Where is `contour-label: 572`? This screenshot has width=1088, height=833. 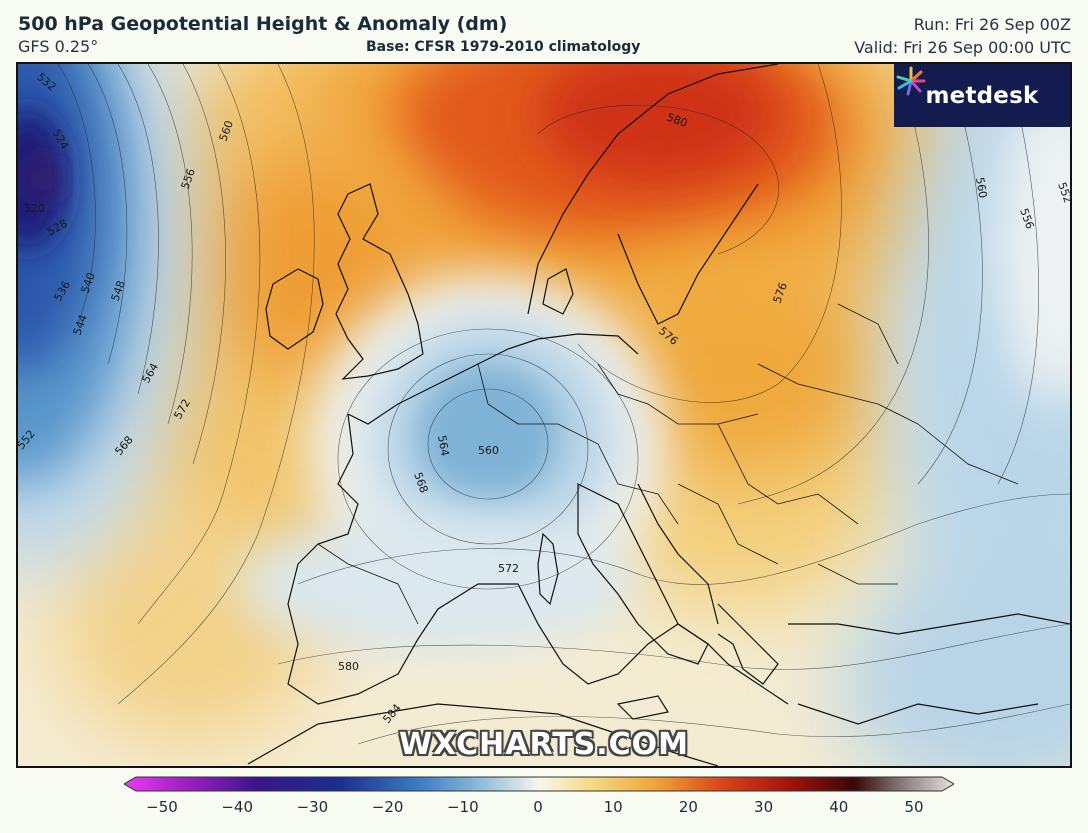 contour-label: 572 is located at coordinates (508, 568).